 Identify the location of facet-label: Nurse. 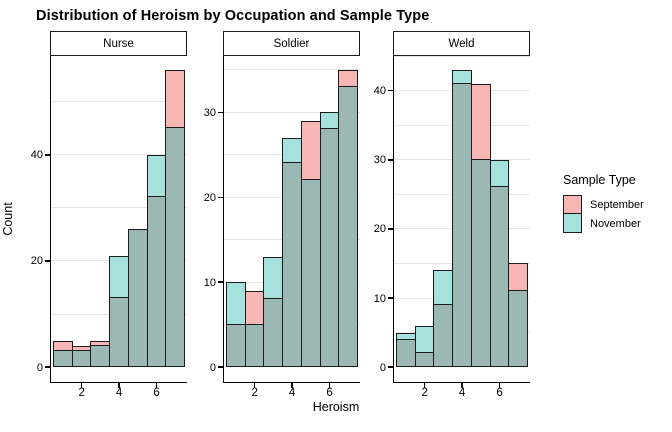
(118, 43).